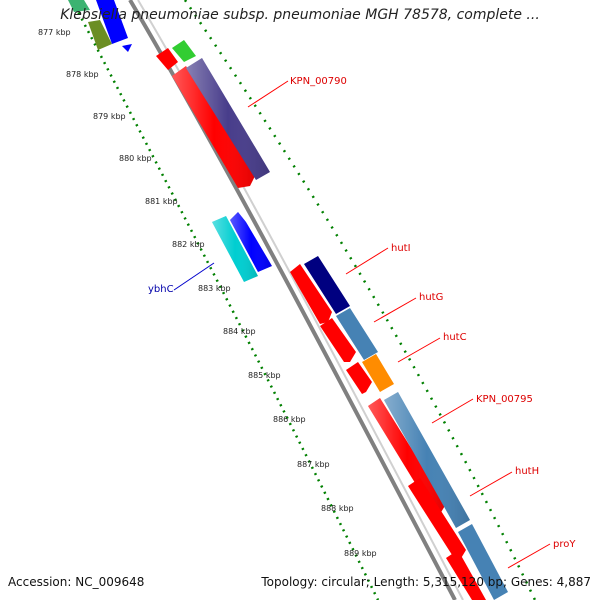 The height and width of the screenshot is (600, 600). I want to click on tick-label: 880 kbp, so click(135, 158).